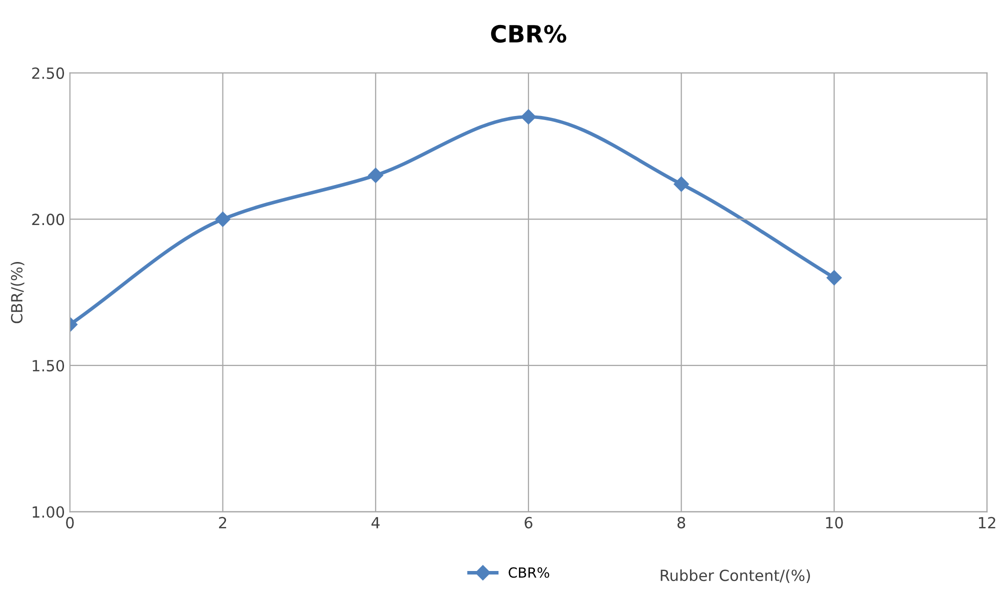 This screenshot has width=999, height=593. Describe the element at coordinates (48, 73) in the screenshot. I see `y-tick-label: 2.50` at that location.